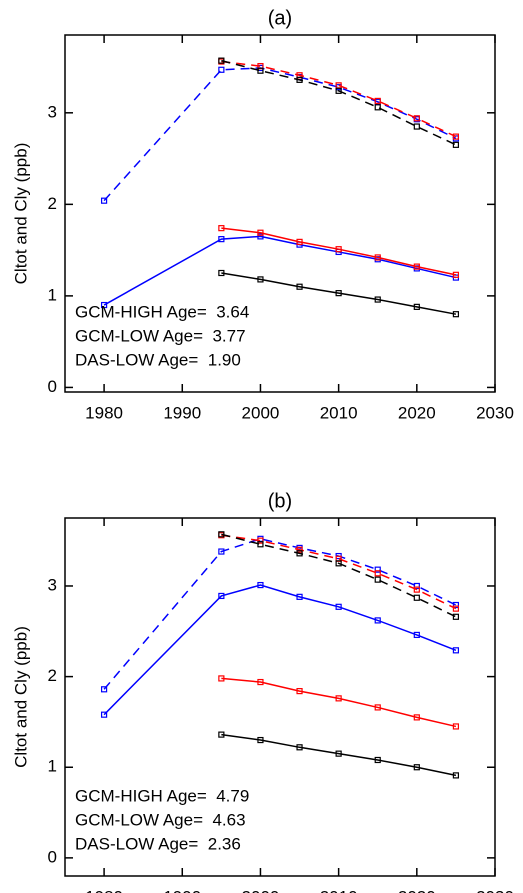  What do you see at coordinates (280, 18) in the screenshot?
I see `chart-title: (a)` at bounding box center [280, 18].